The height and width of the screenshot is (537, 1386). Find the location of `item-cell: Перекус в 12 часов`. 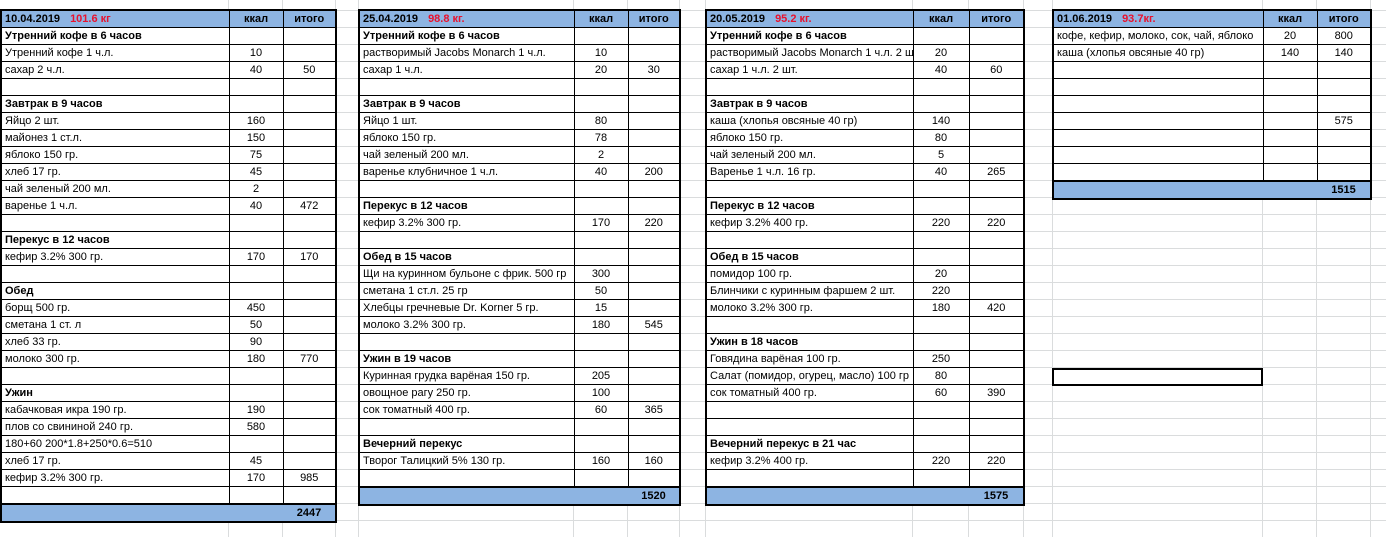

item-cell: Перекус в 12 часов is located at coordinates (466, 206).